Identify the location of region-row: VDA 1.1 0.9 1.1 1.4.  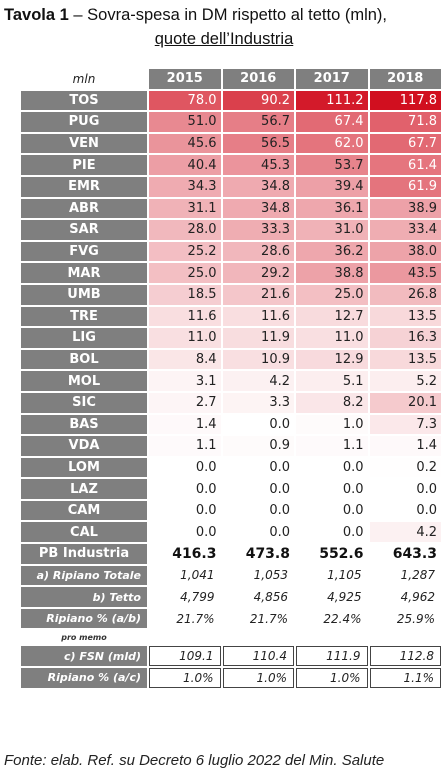
(231, 446).